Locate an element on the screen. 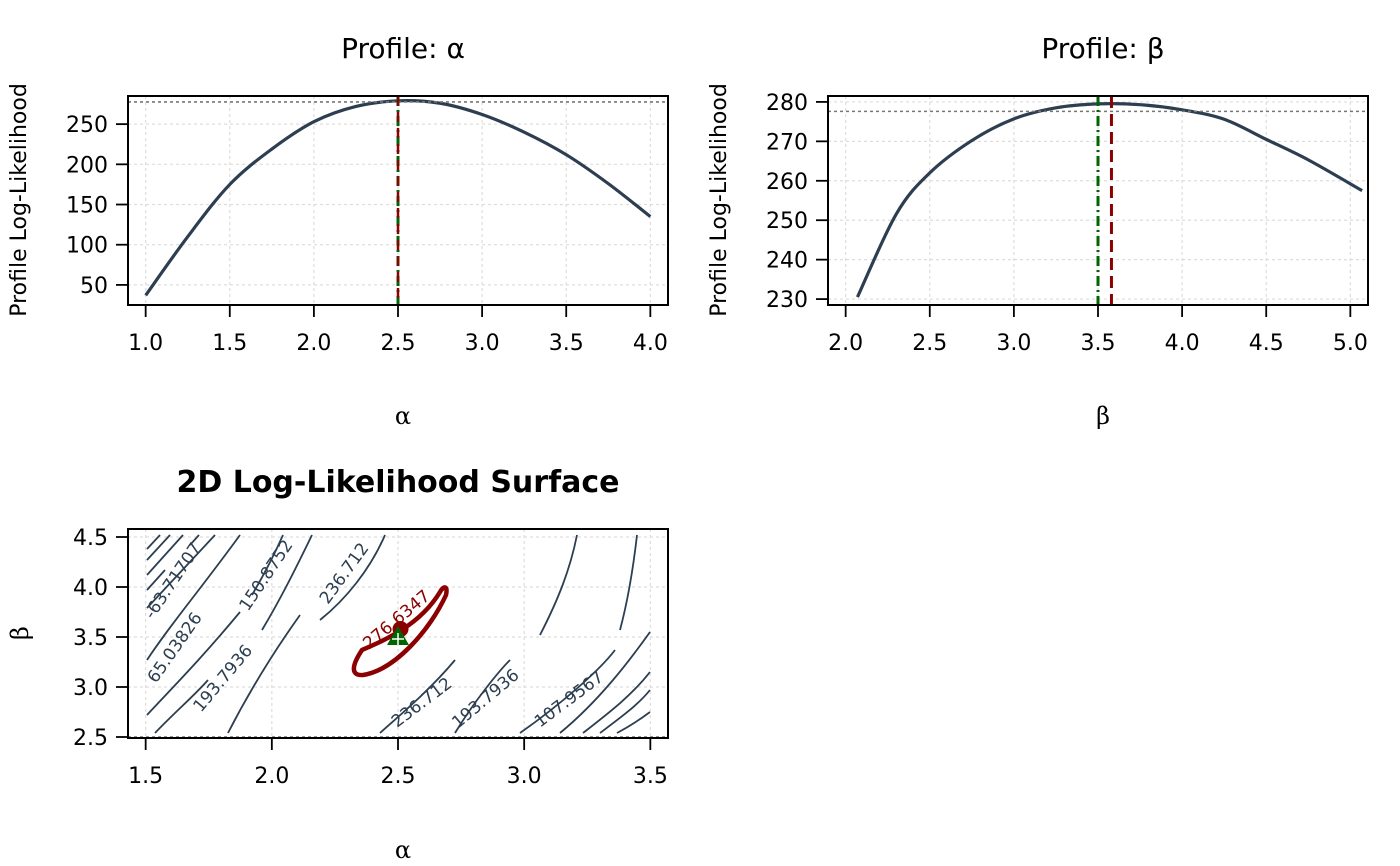  y-tick-label: 4.5 is located at coordinates (90, 538).